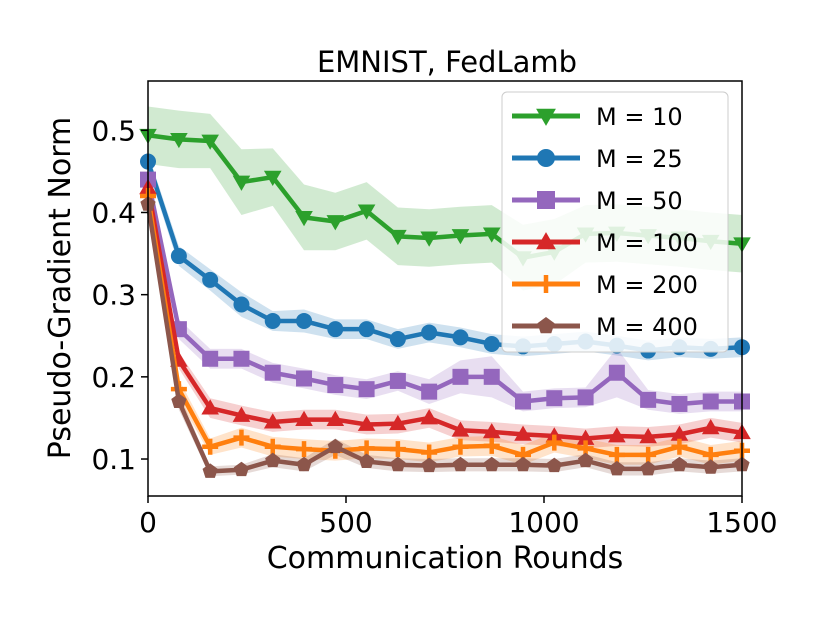 Image resolution: width=830 pixels, height=623 pixels. I want to click on legend-item: M = 10, so click(597, 117).